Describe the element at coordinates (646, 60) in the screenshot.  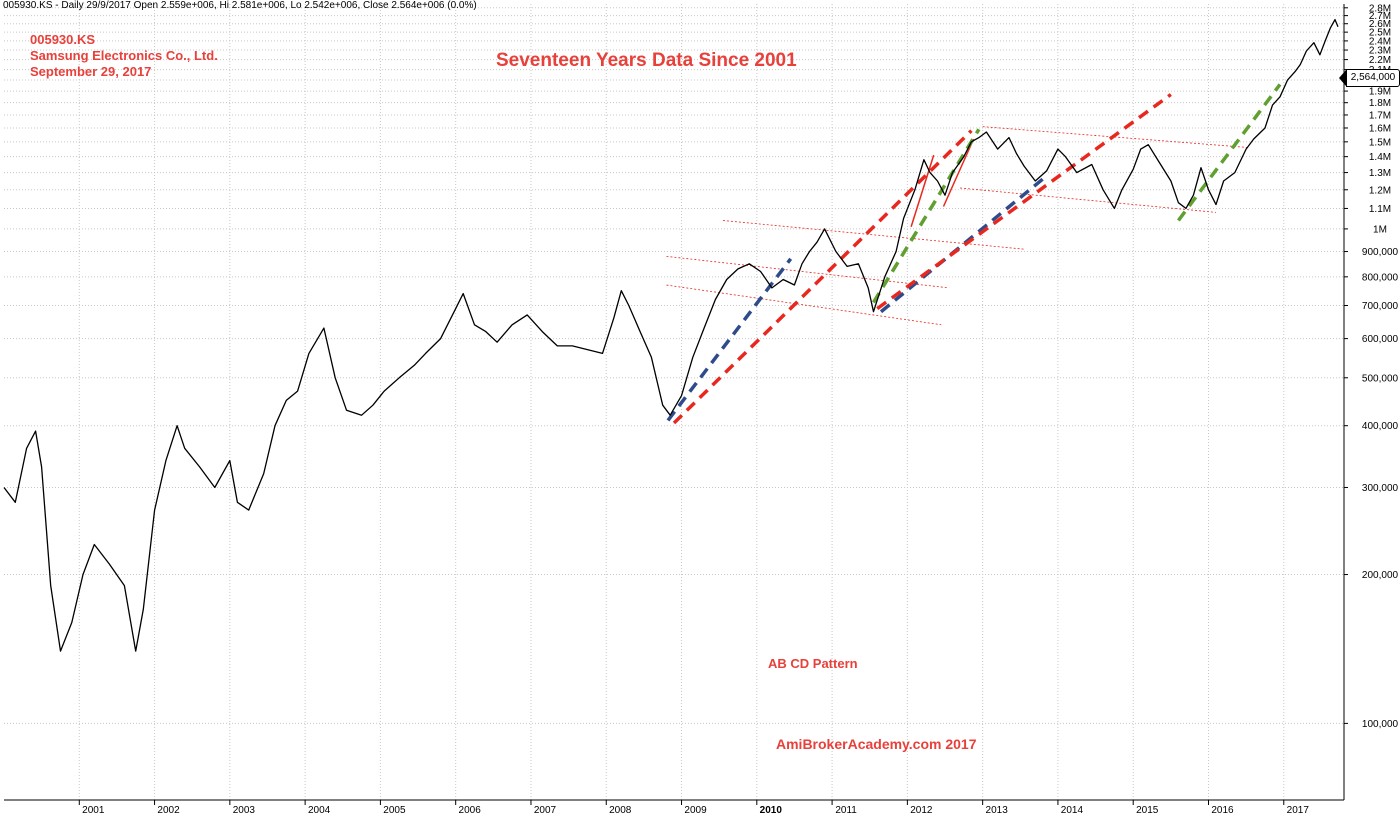
I see `chart-title: Seventeen Years Data Since 2001` at that location.